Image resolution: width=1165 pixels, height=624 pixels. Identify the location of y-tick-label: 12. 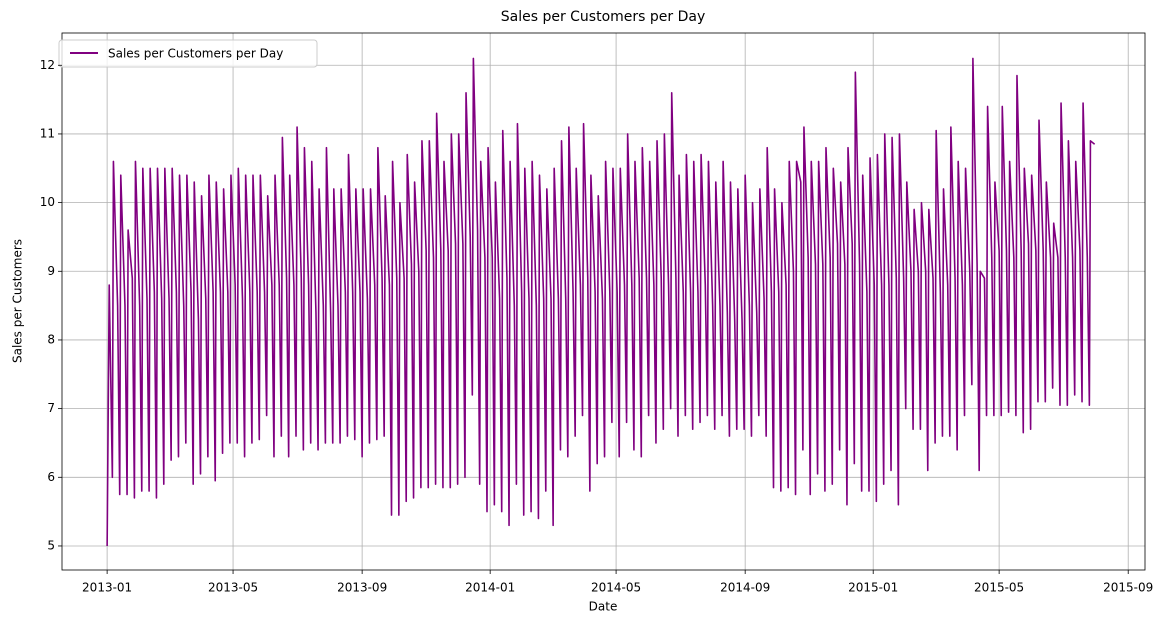
(47, 65).